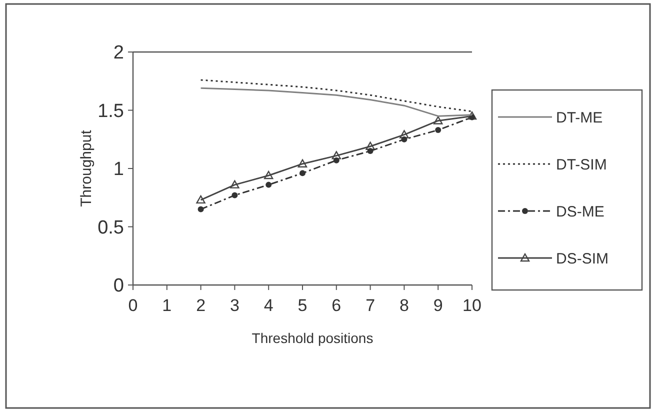 The height and width of the screenshot is (414, 658). Describe the element at coordinates (472, 305) in the screenshot. I see `x-tick-label: 10` at that location.